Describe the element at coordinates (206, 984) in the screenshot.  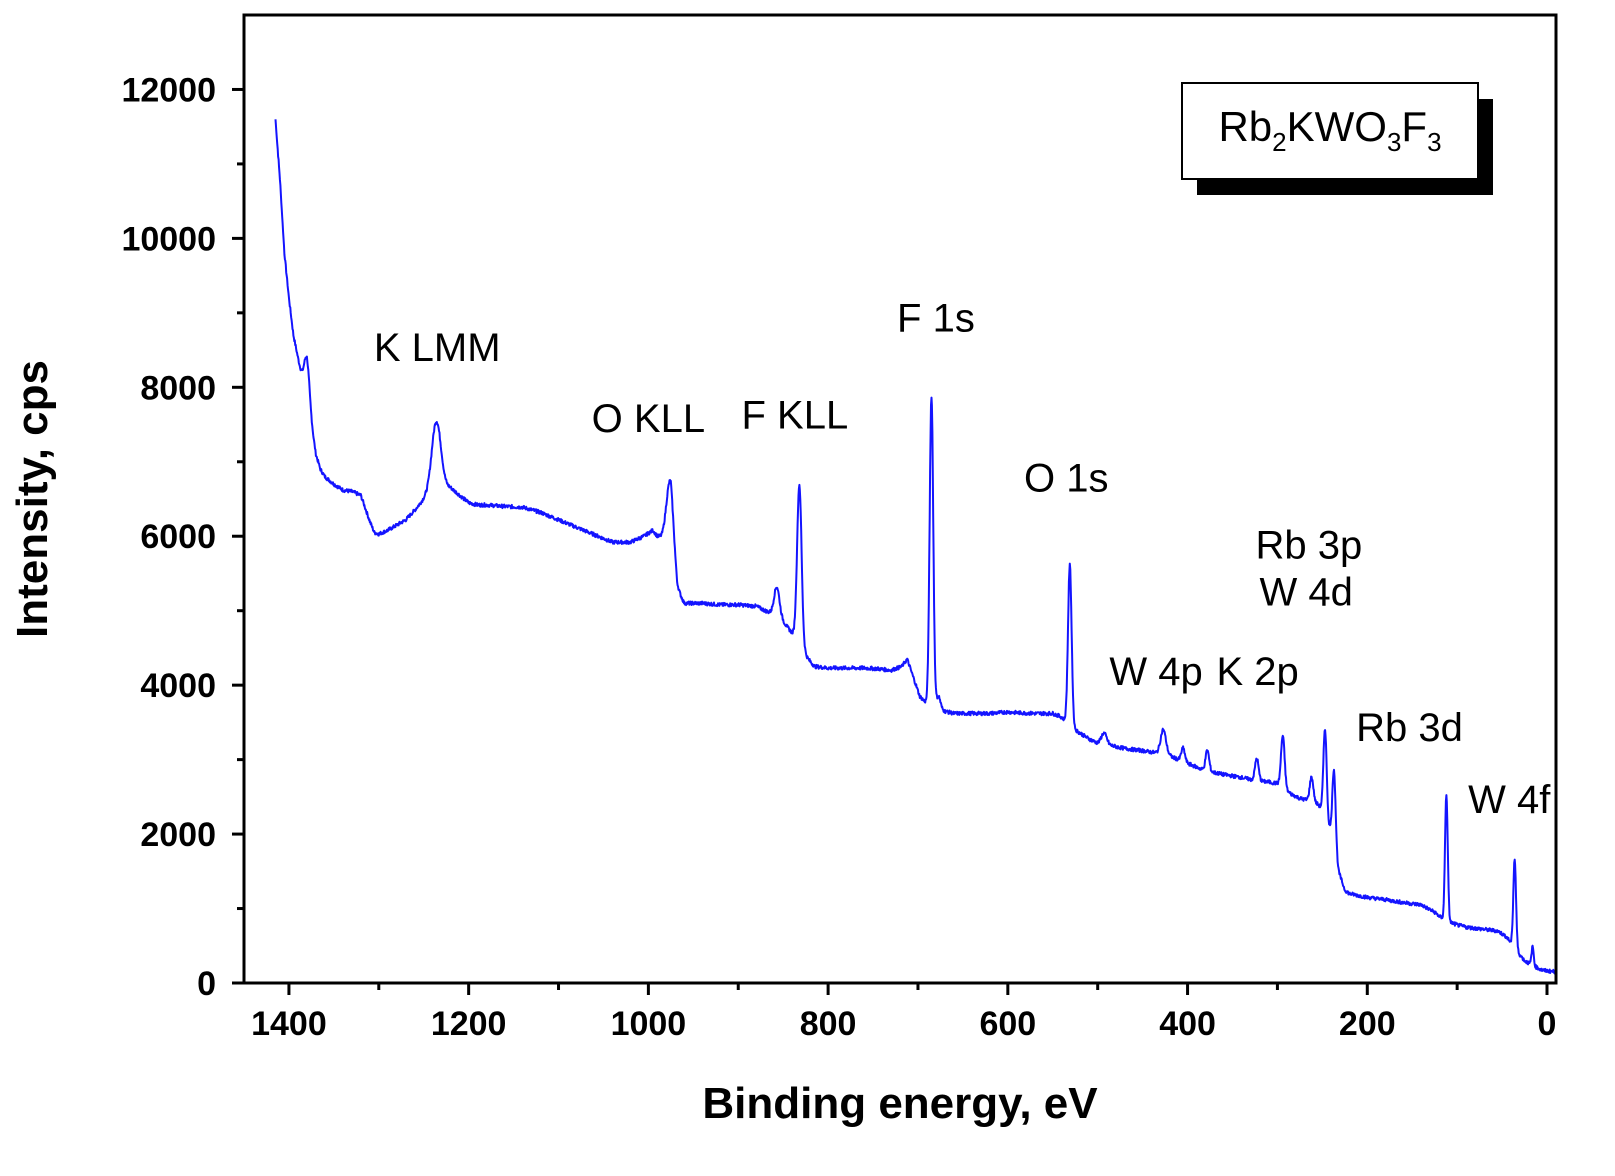
I see `y-tick-label: 0` at that location.